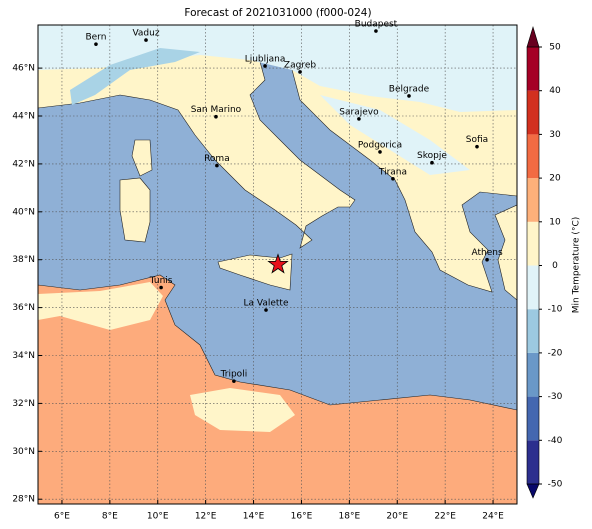 This screenshot has width=592, height=529. I want to click on y-tick-label: 28°N, so click(23, 500).